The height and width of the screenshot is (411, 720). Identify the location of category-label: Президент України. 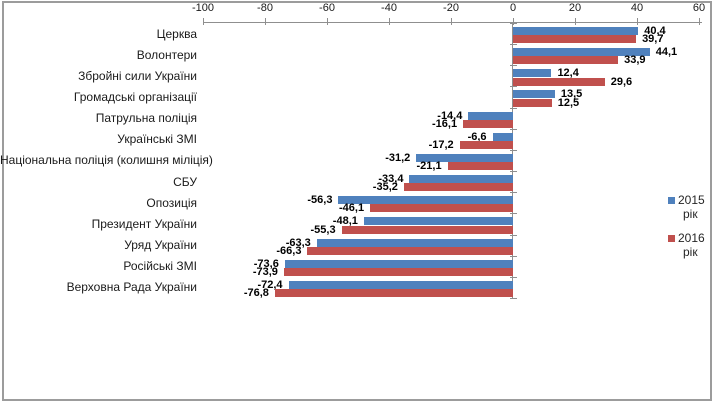
(144, 223).